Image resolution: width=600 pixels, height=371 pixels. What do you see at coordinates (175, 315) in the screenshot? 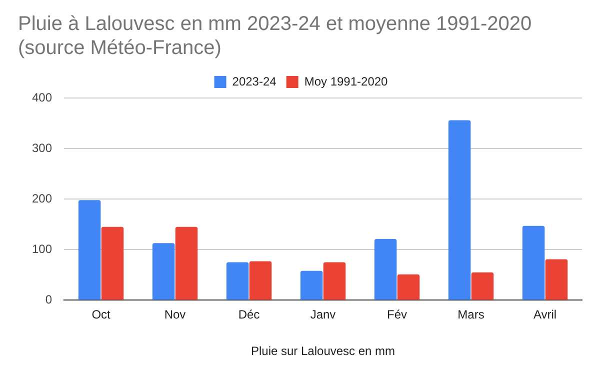
I see `x-tick-label: Nov` at bounding box center [175, 315].